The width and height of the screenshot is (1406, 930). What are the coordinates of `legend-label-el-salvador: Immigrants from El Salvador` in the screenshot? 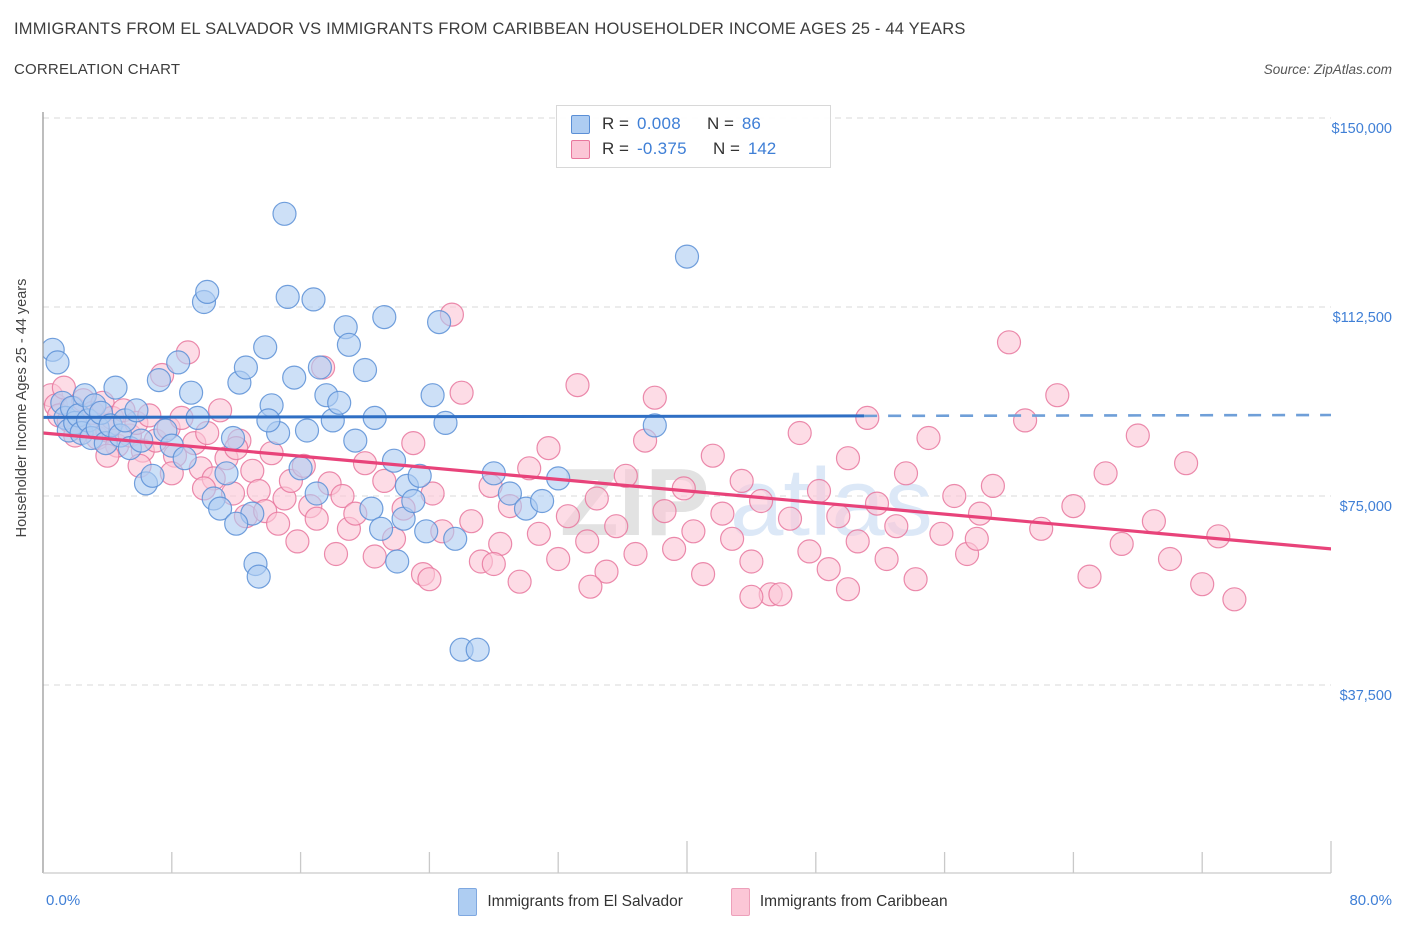 It's located at (585, 901).